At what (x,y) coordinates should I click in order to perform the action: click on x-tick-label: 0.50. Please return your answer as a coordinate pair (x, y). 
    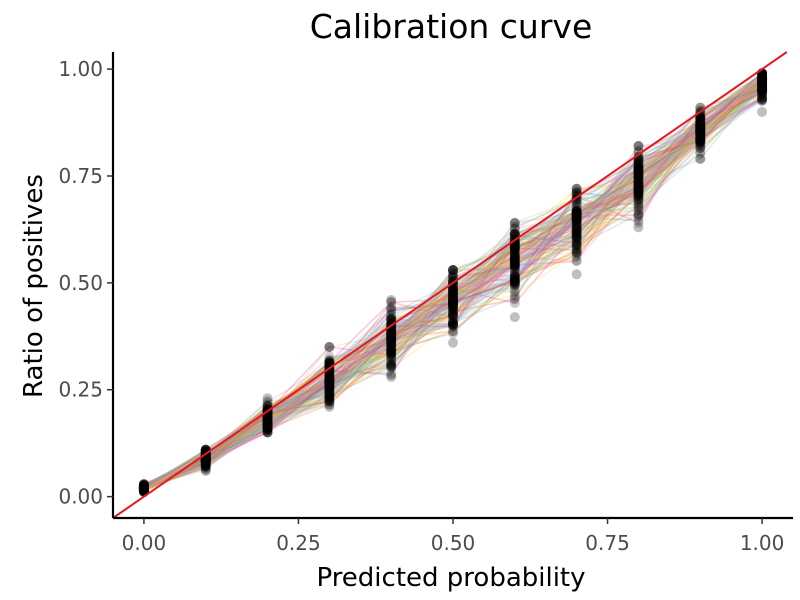
    Looking at the image, I should click on (453, 543).